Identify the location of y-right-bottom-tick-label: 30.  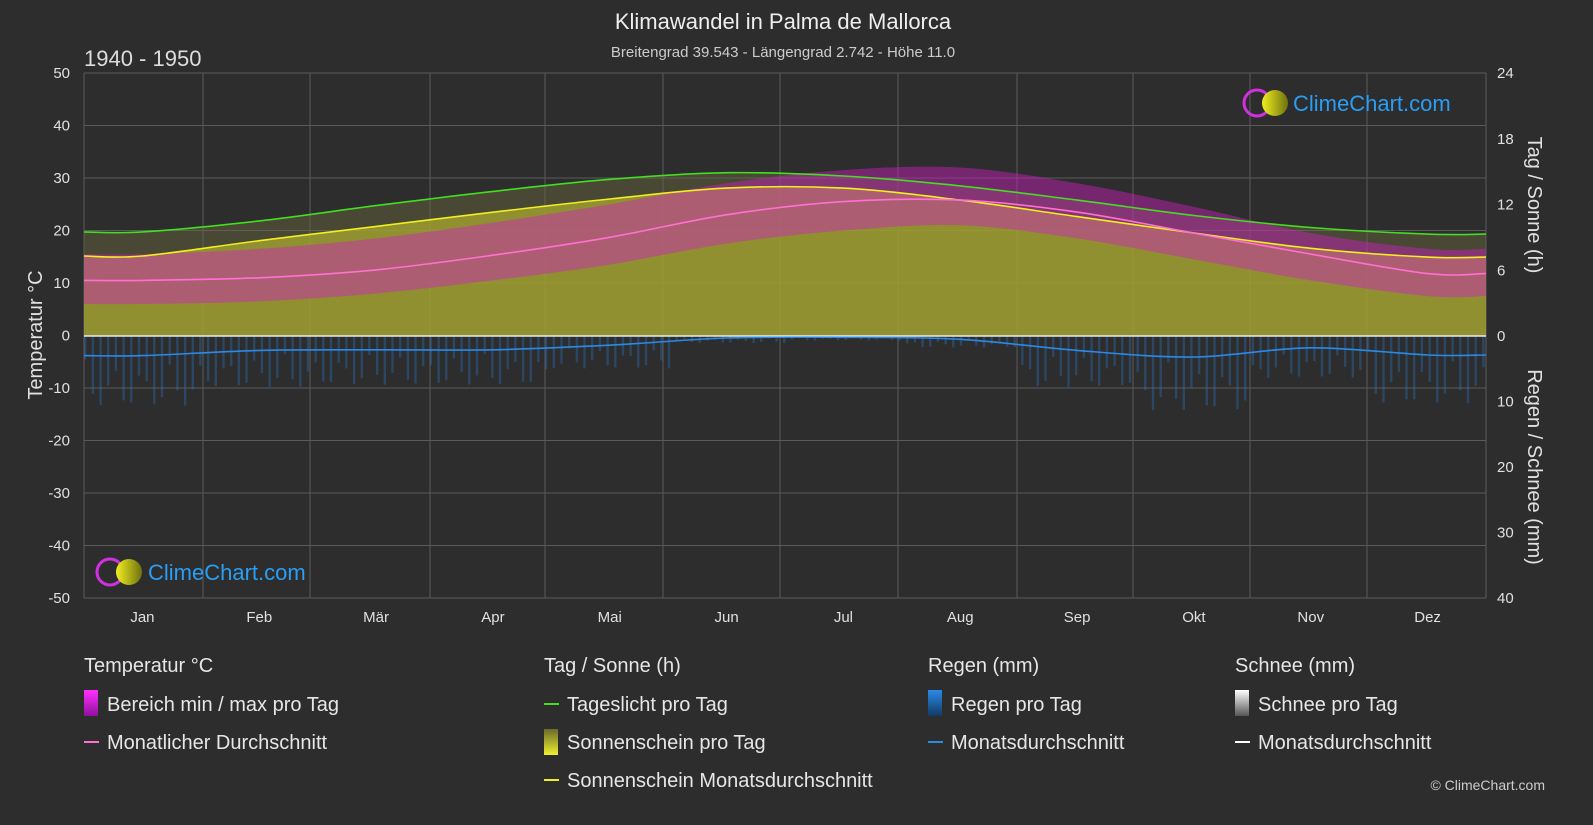
(1505, 533).